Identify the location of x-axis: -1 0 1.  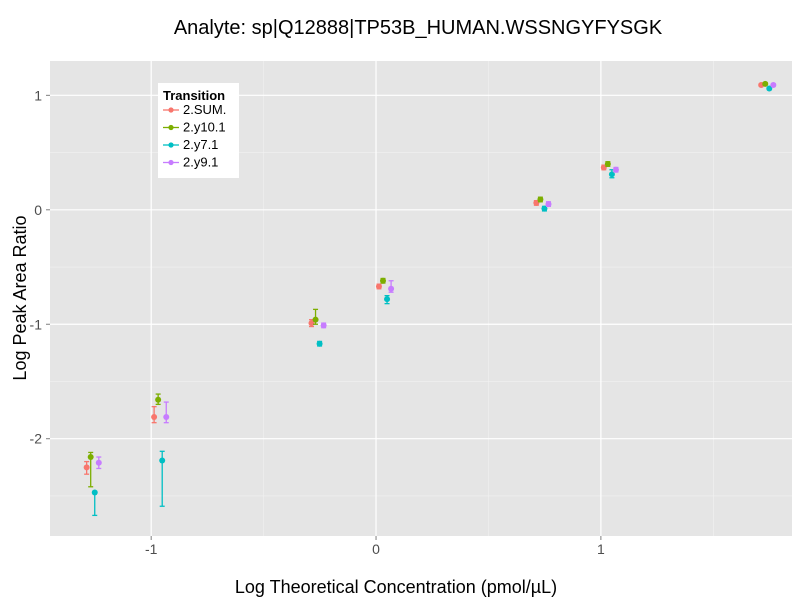
(375, 546).